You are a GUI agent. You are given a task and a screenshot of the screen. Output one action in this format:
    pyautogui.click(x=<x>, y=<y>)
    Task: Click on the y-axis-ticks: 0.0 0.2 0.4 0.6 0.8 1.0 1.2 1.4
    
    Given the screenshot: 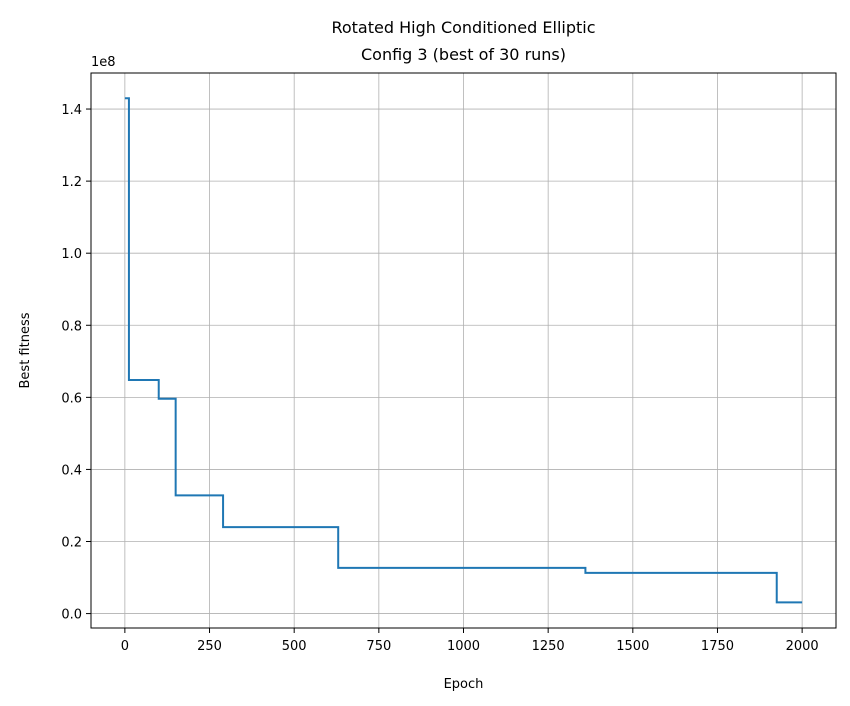 What is the action you would take?
    pyautogui.click(x=76, y=363)
    